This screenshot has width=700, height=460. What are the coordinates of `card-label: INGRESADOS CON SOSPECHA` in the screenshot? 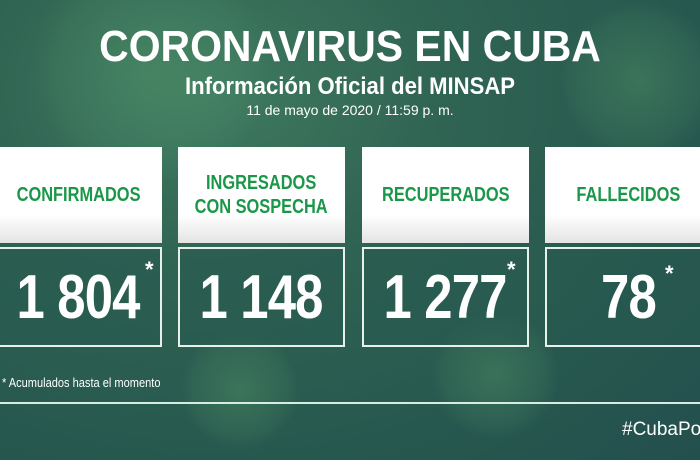 It's located at (261, 195).